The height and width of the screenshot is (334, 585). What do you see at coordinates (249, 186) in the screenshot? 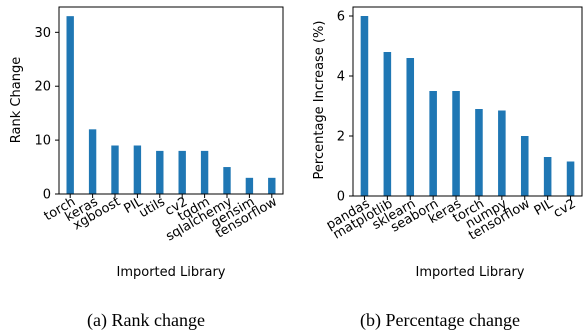
I see `rank-change-bar-gensim` at bounding box center [249, 186].